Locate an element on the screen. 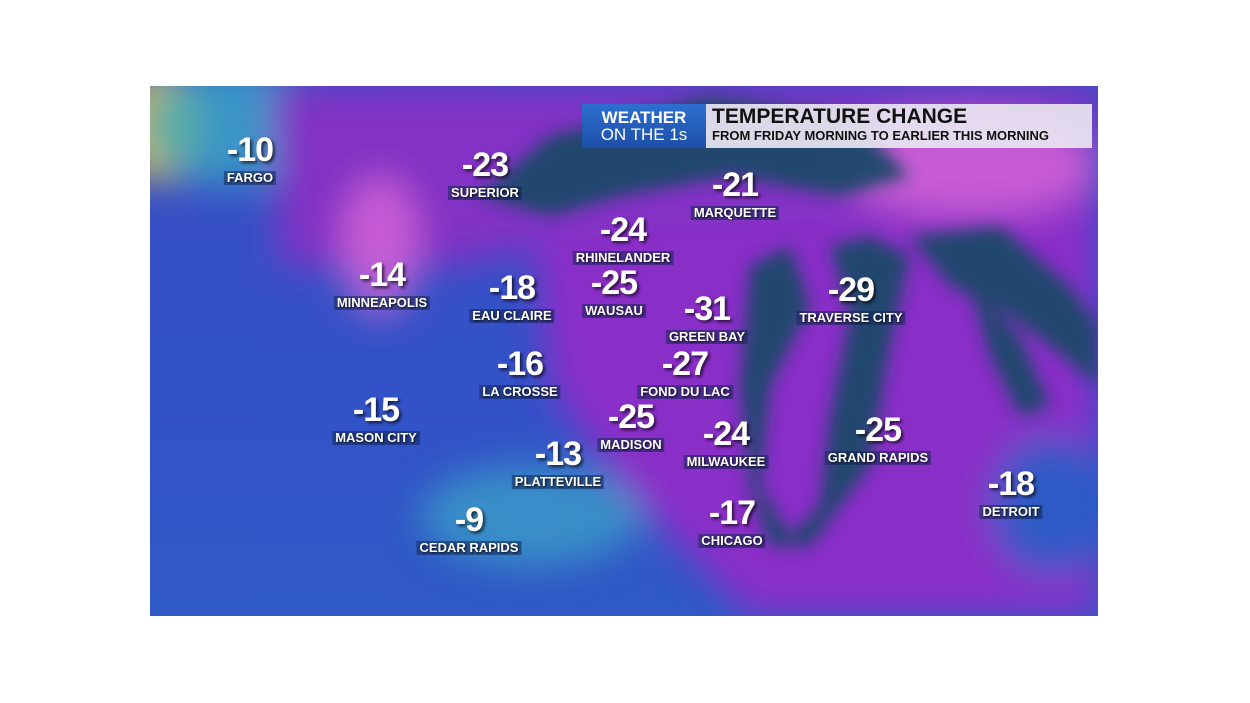 The image size is (1250, 703). lake-huron-bay is located at coordinates (1010, 351).